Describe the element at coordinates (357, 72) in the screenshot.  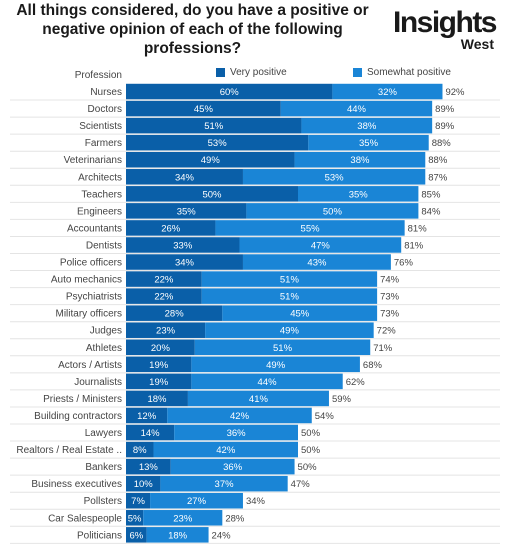
I see `legend-swatch-somewhat-positive` at that location.